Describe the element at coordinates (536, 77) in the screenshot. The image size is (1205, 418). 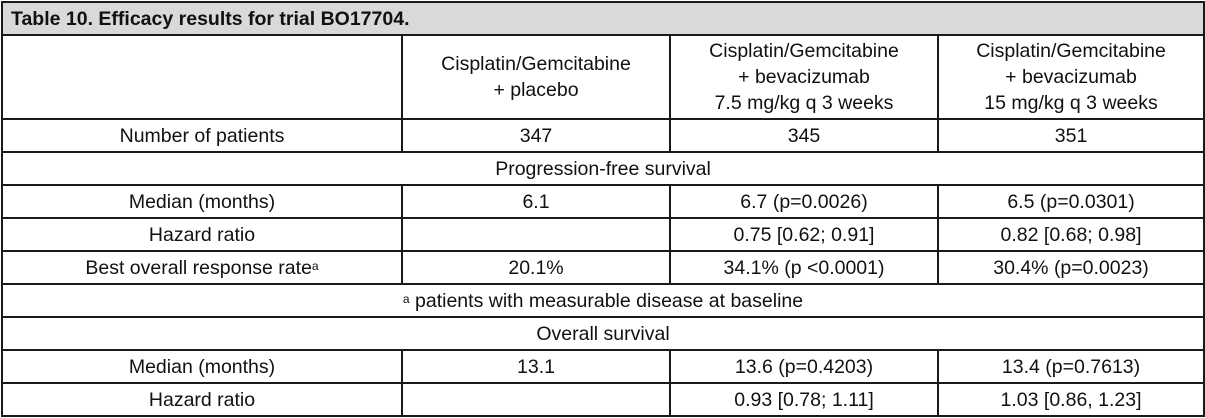
I see `column-header-placebo: Cisplatin/Gemcitabine + placebo` at that location.